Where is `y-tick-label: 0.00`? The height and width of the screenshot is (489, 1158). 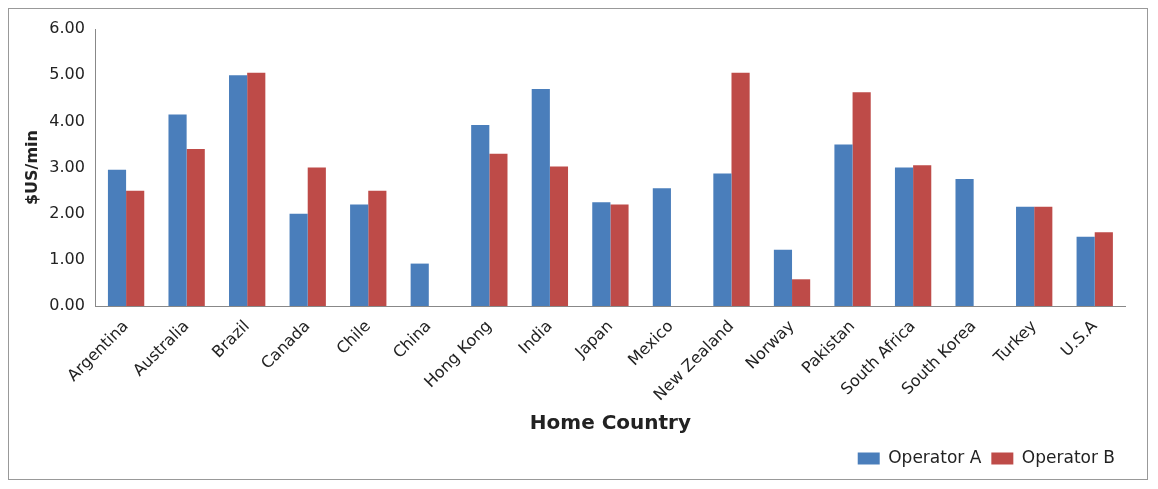
y-tick-label: 0.00 is located at coordinates (67, 305).